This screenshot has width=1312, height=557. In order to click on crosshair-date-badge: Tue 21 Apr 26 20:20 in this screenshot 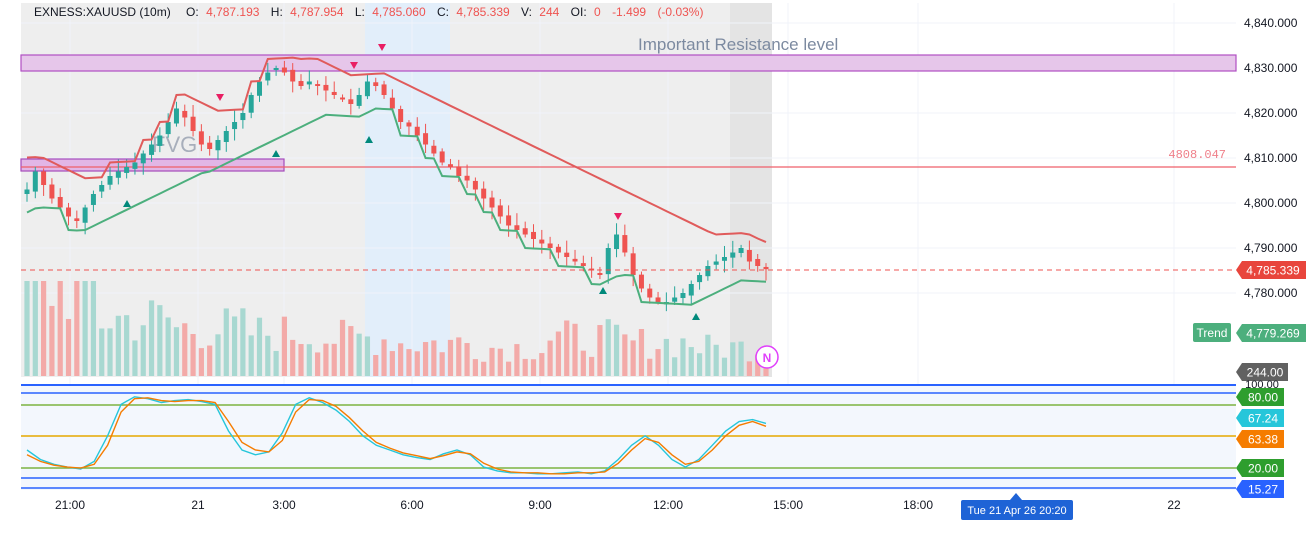, I will do `click(1017, 506)`.